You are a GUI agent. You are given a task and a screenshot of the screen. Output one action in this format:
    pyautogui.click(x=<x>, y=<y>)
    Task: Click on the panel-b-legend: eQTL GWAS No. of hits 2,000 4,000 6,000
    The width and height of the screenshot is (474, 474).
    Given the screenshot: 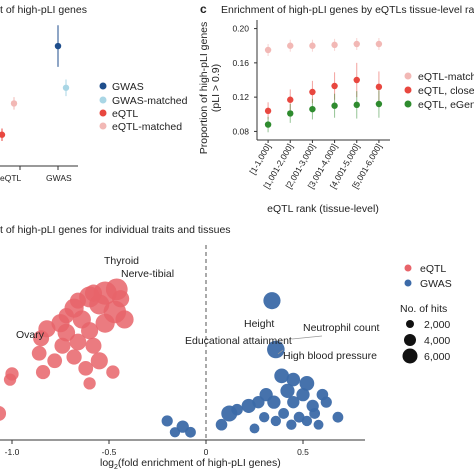 What is the action you would take?
    pyautogui.click(x=426, y=313)
    